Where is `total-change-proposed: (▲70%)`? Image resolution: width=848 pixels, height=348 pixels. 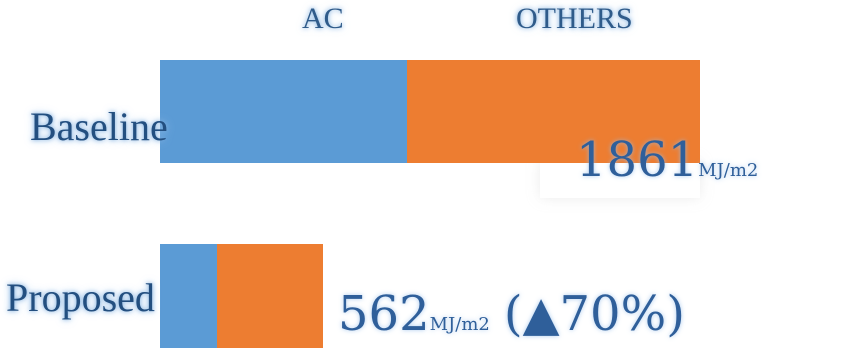 total-change-proposed: (▲70%) is located at coordinates (594, 314).